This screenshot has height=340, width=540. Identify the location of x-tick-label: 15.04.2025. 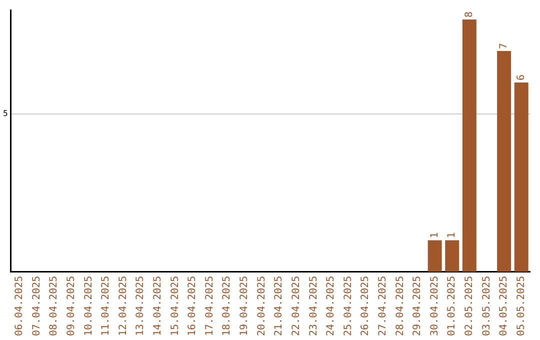
(175, 306).